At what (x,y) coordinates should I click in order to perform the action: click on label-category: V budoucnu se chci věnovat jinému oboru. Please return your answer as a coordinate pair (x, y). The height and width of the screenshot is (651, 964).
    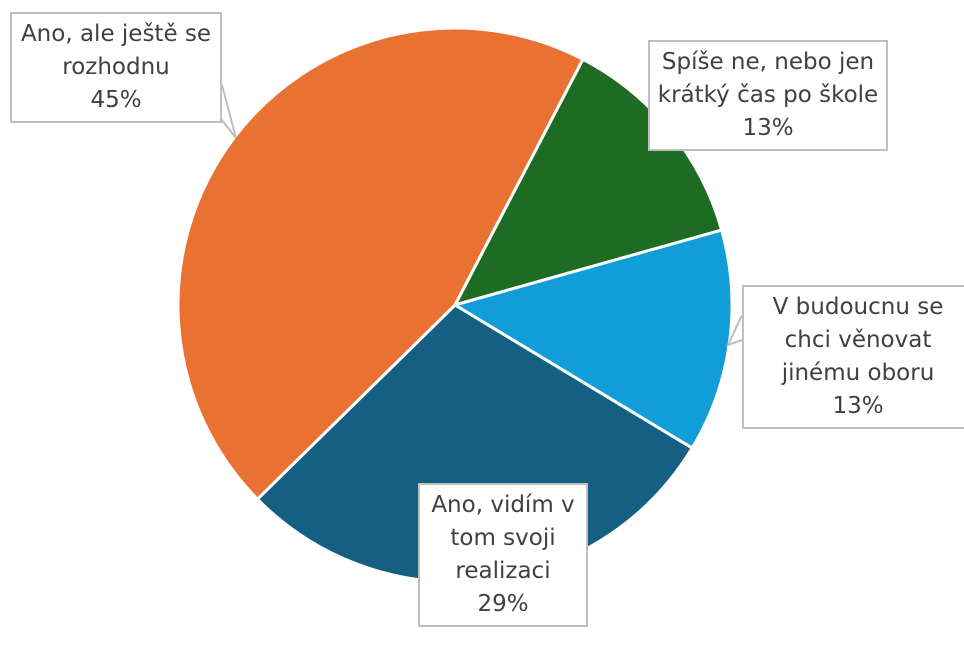
    Looking at the image, I should click on (858, 340).